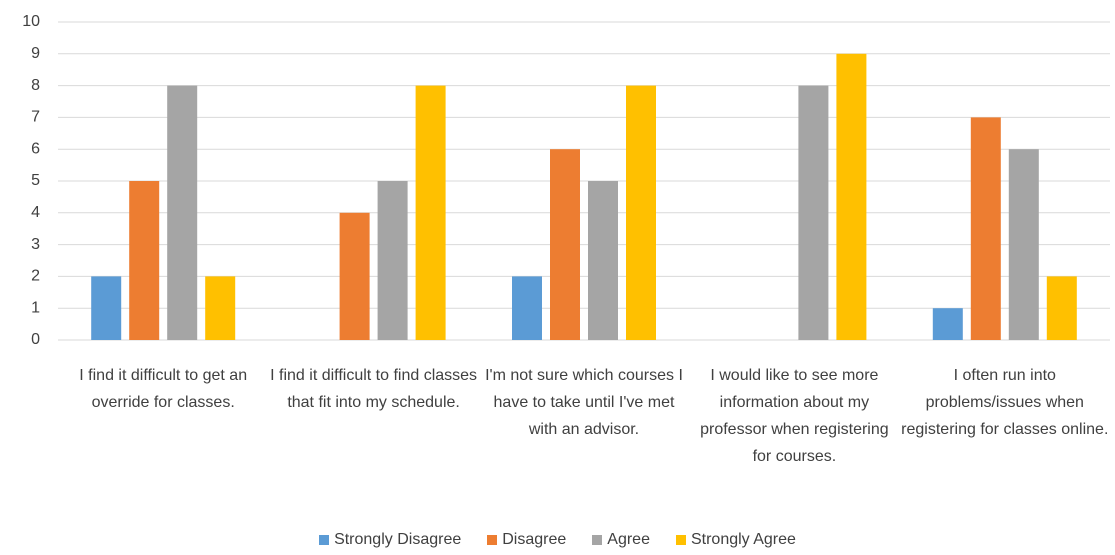 Image resolution: width=1115 pixels, height=555 pixels. Describe the element at coordinates (35, 339) in the screenshot. I see `y-tick-label: 0` at that location.